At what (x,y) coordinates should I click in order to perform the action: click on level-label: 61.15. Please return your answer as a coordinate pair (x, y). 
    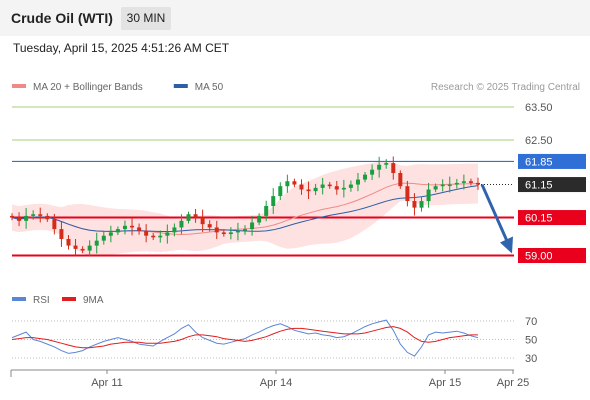
    Looking at the image, I should click on (539, 186).